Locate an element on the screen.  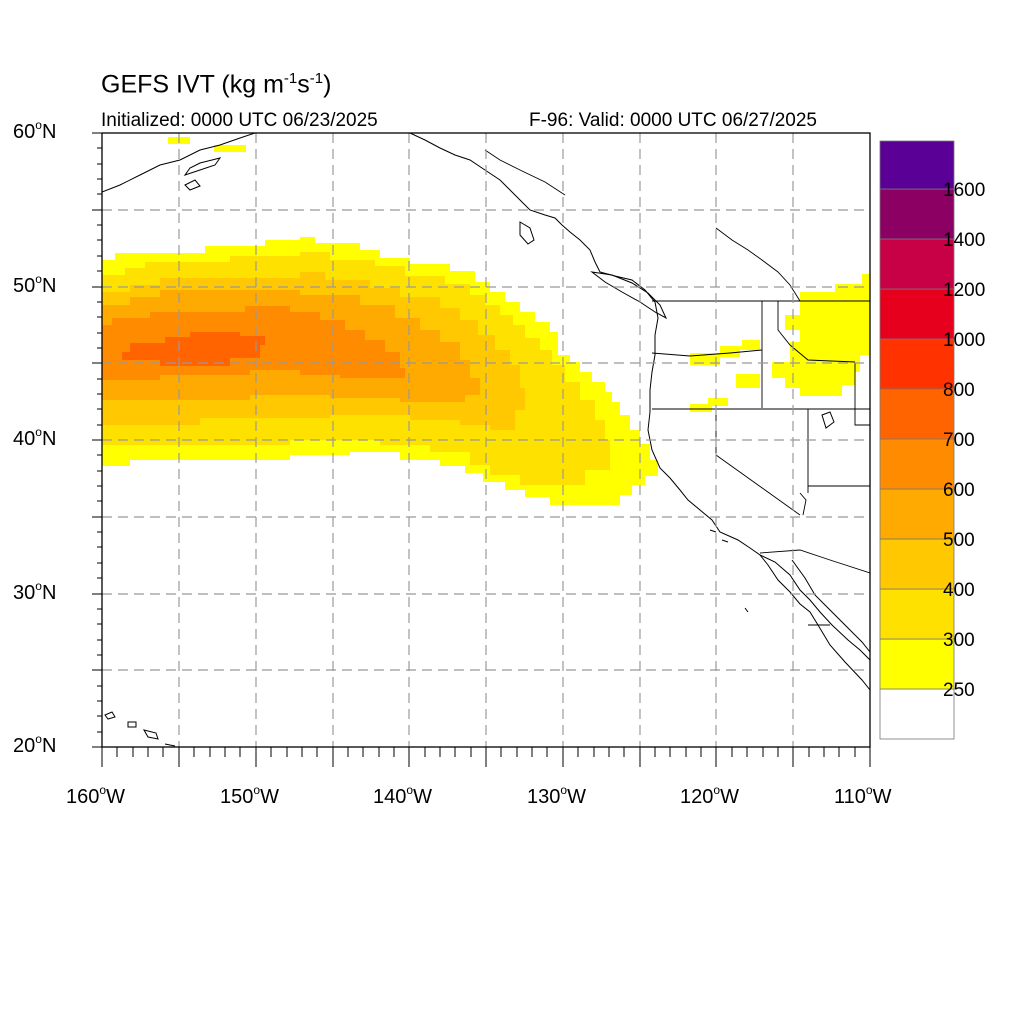
lat-label-50n: 50oN is located at coordinates (35, 284).